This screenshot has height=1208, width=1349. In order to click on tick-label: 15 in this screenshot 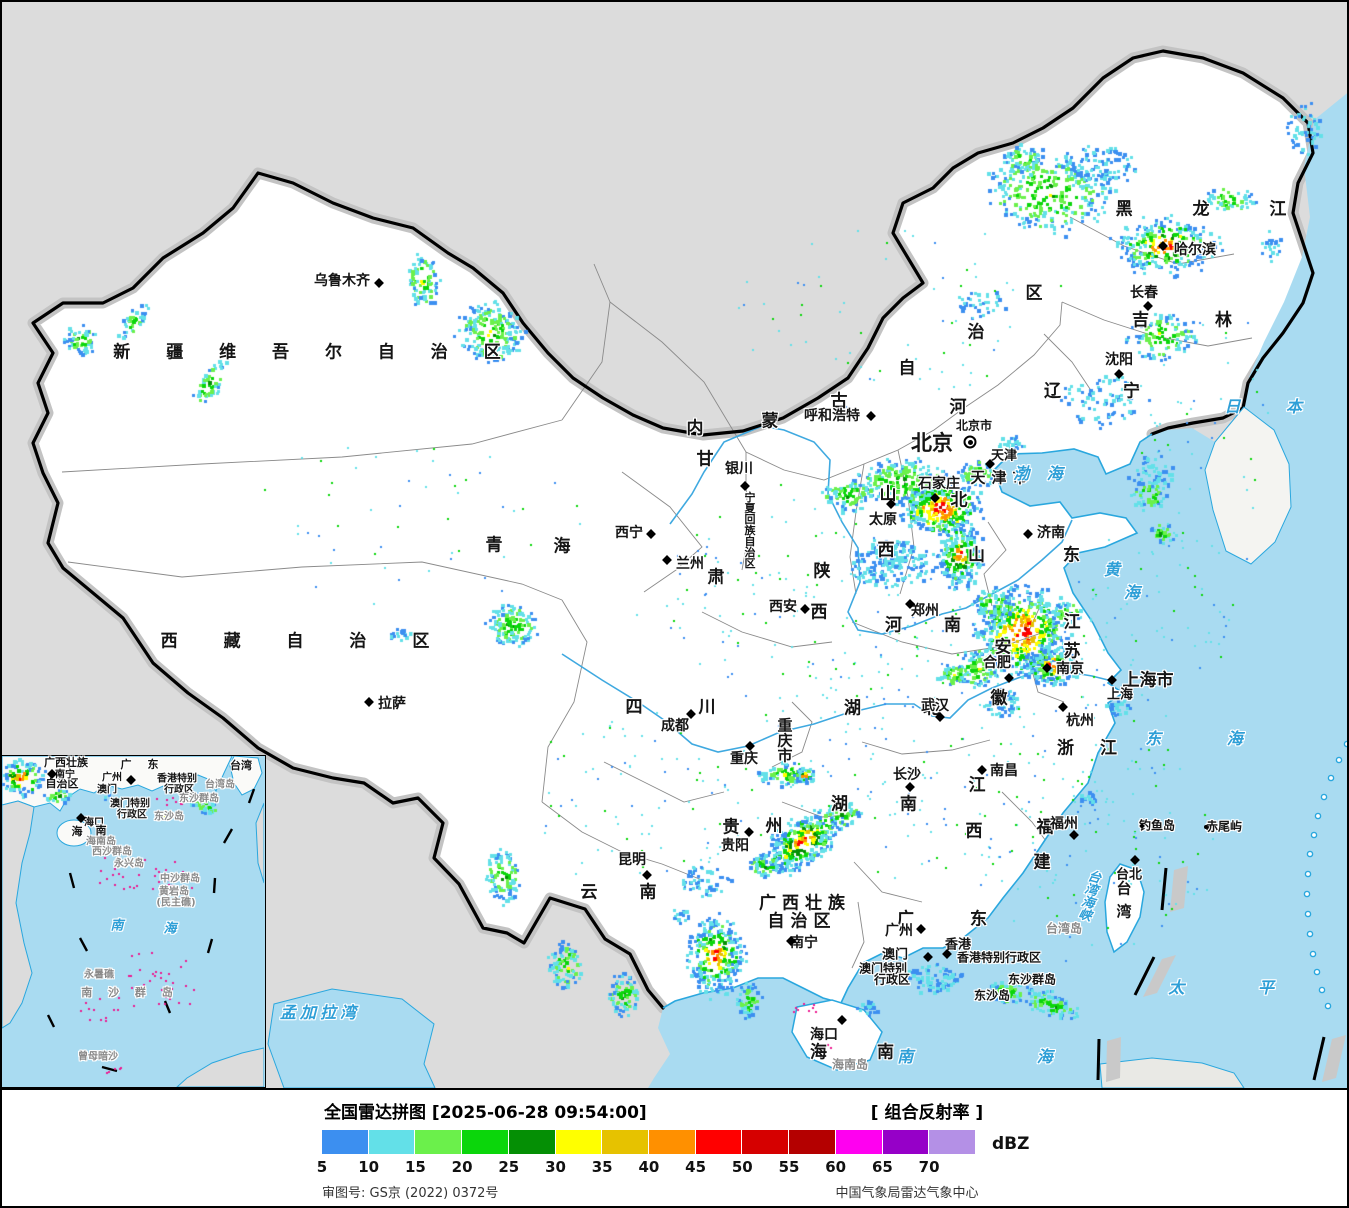, I will do `click(415, 1167)`.